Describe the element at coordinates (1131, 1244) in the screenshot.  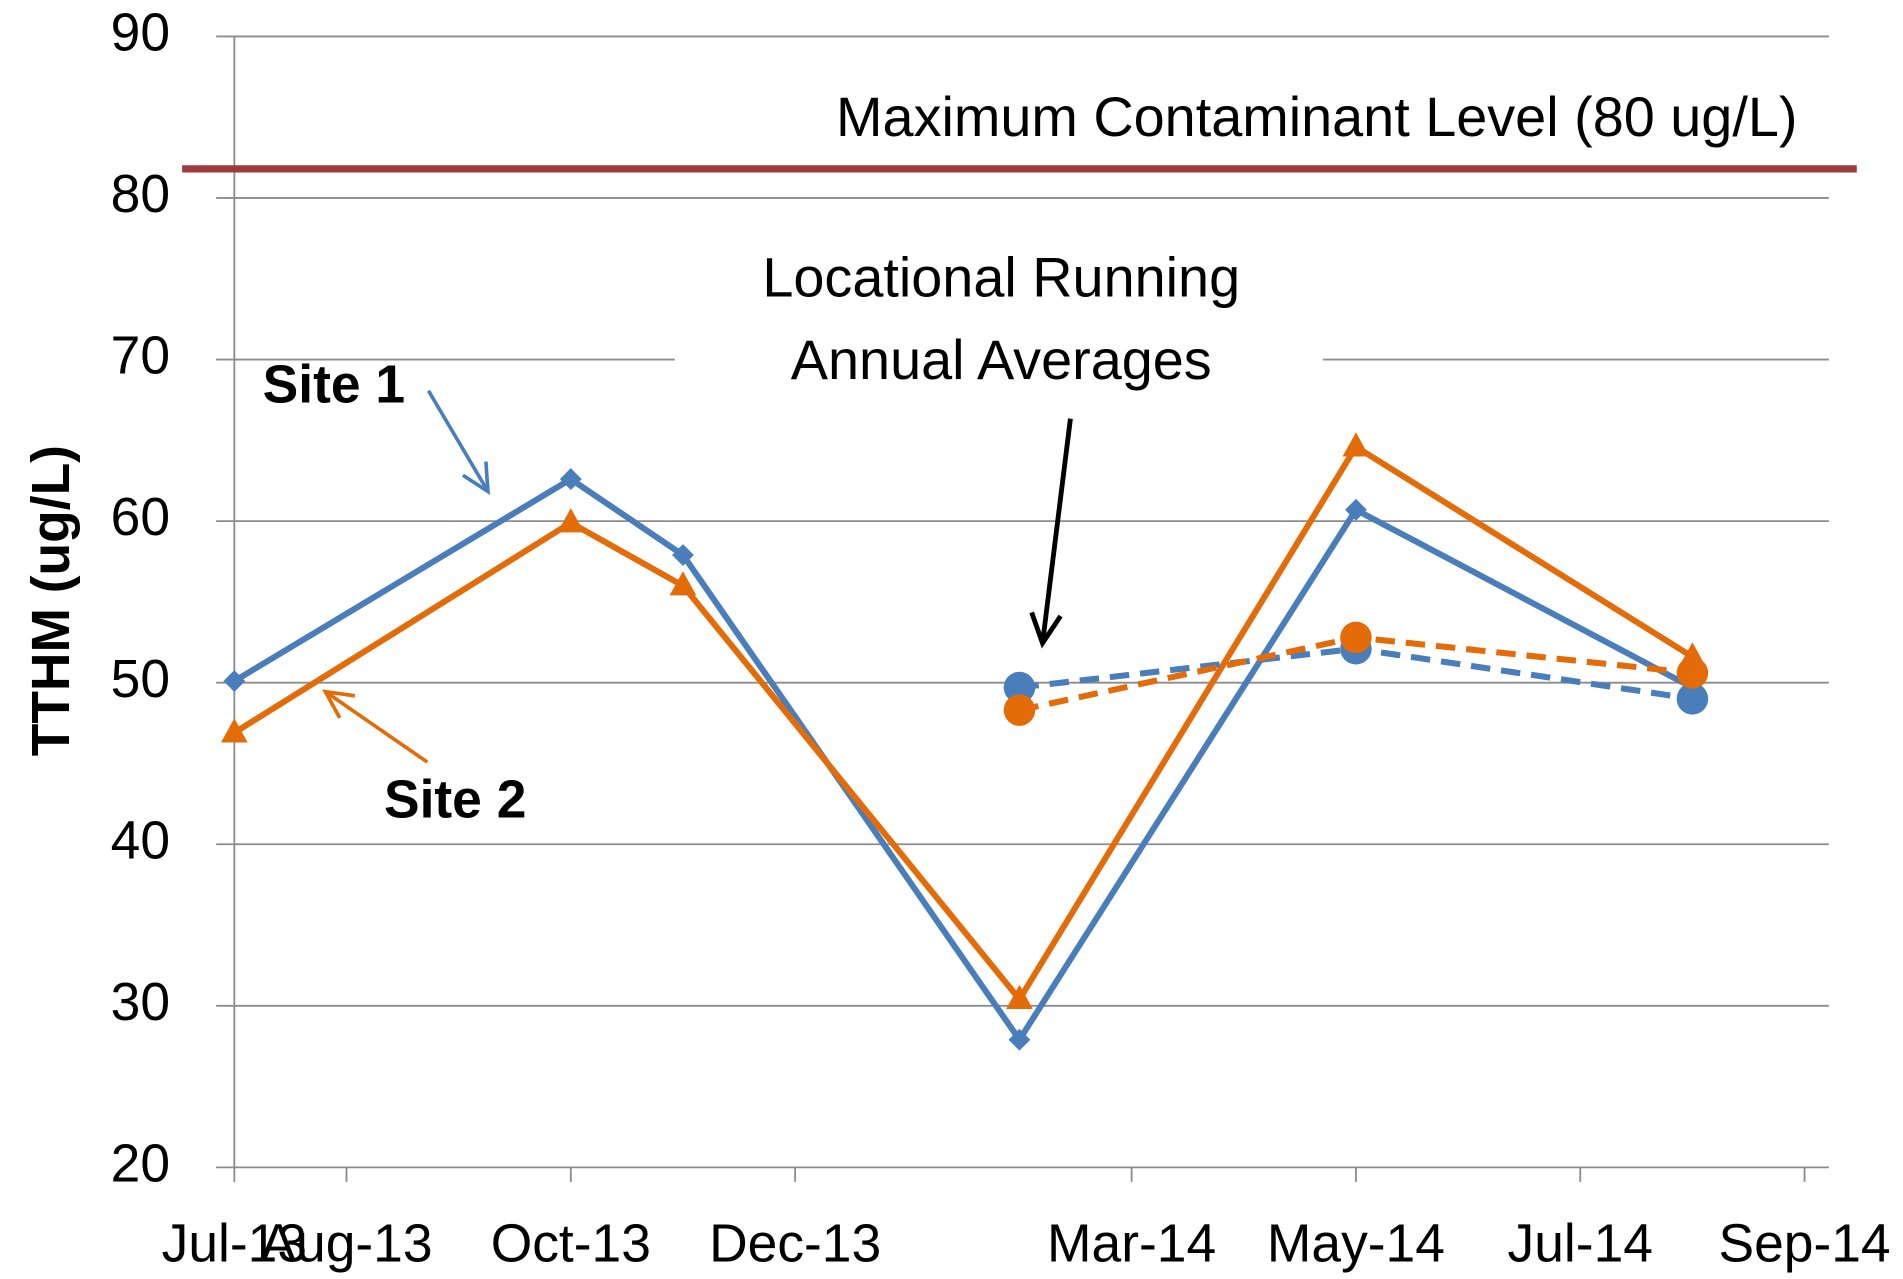
I see `x-tick-label: Mar-14` at that location.